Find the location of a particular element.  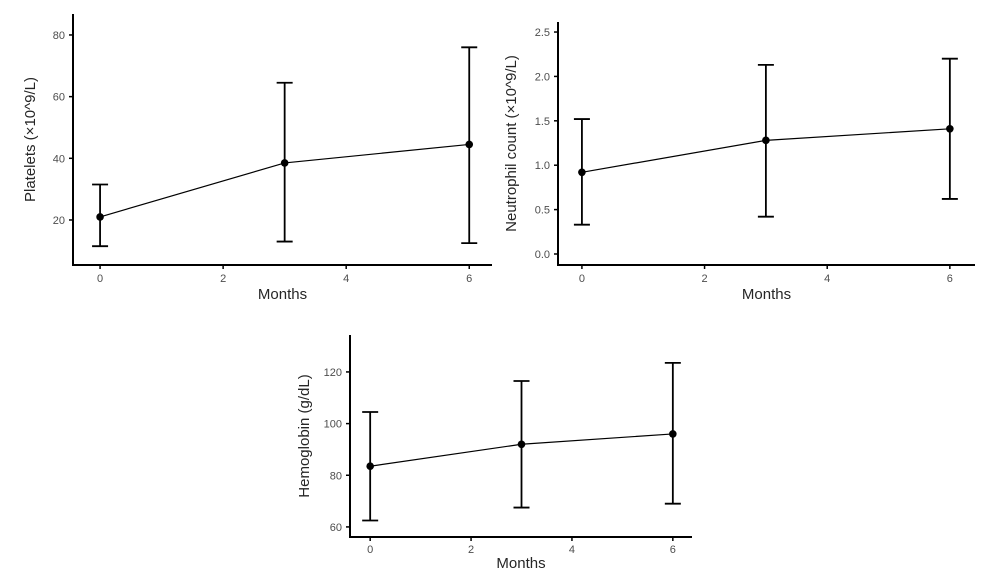

platelets-y-axis-title: Platelets (×10^9/L) is located at coordinates (30, 139).